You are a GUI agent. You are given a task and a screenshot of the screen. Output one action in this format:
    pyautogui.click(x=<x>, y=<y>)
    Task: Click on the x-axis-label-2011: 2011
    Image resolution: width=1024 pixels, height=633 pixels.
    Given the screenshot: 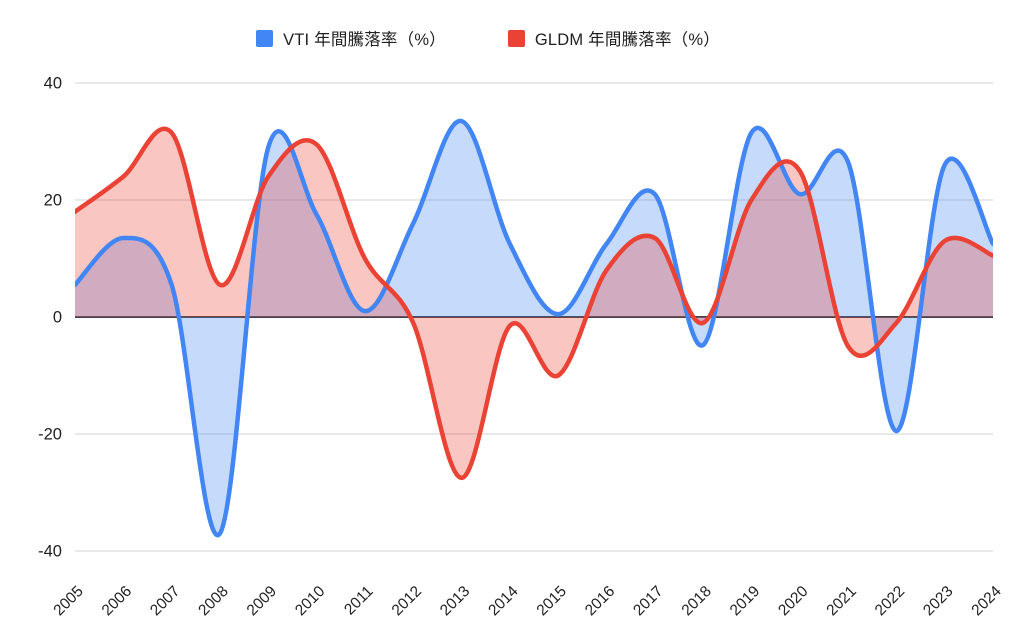 What is the action you would take?
    pyautogui.click(x=359, y=601)
    